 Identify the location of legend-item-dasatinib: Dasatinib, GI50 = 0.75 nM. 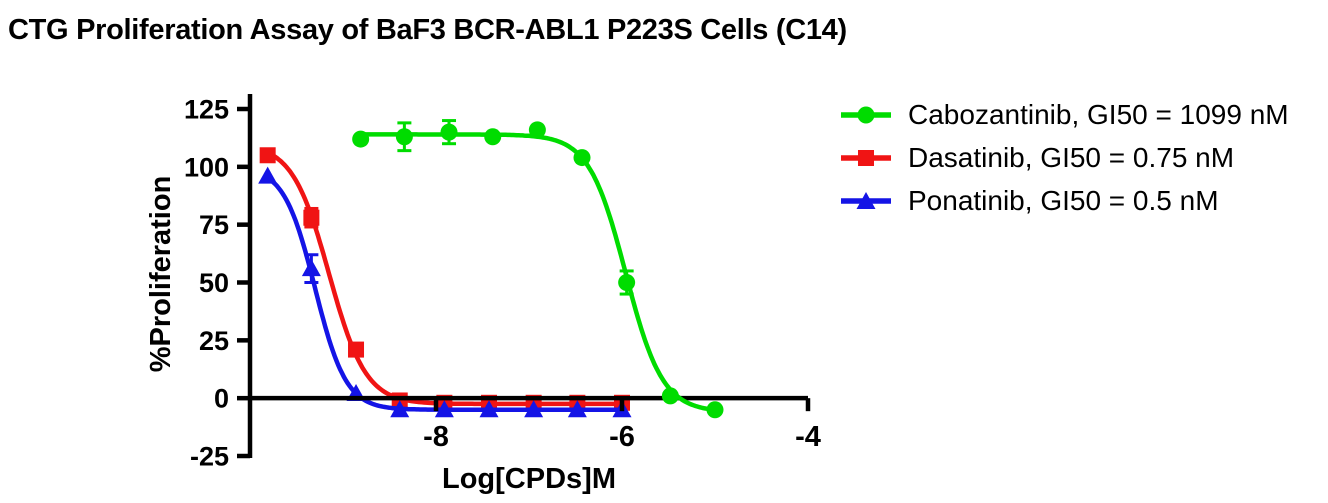
(1064, 158).